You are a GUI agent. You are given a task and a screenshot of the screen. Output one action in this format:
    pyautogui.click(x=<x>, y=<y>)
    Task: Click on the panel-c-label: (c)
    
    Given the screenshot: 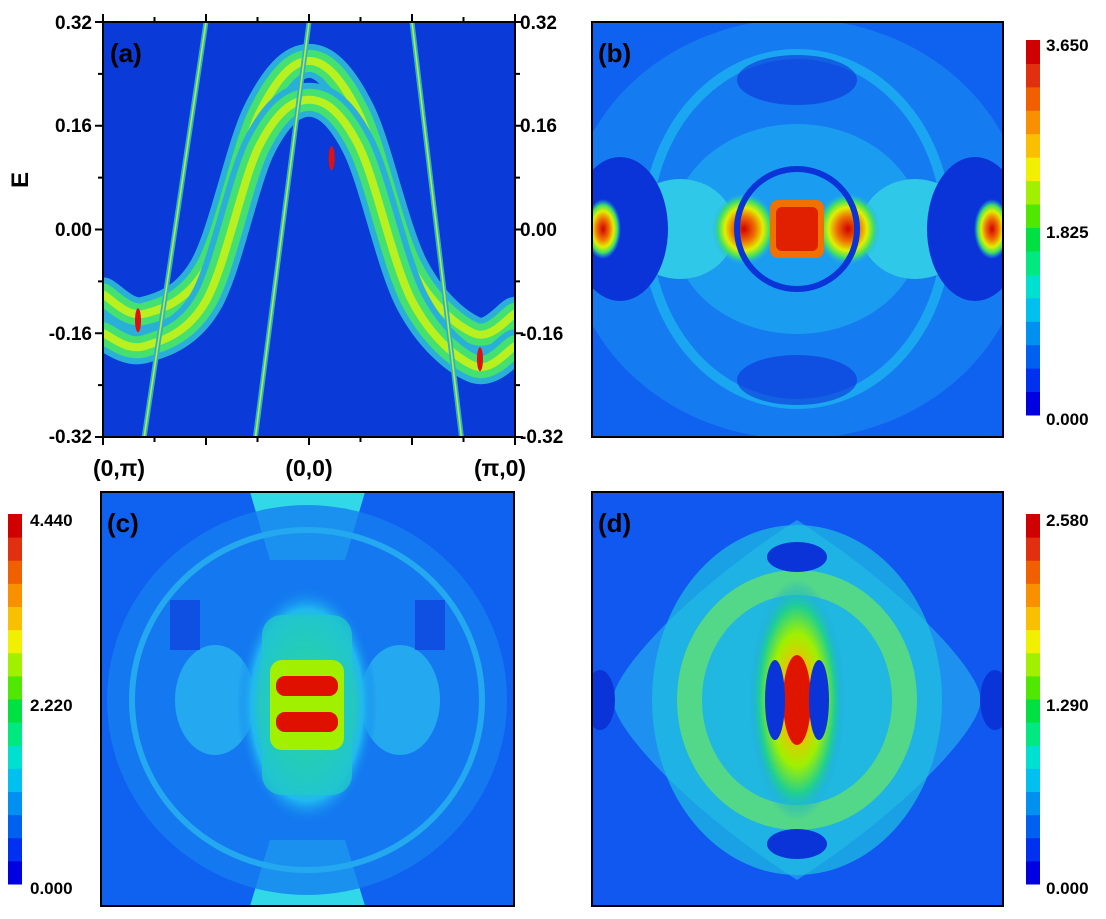 What is the action you would take?
    pyautogui.click(x=123, y=523)
    